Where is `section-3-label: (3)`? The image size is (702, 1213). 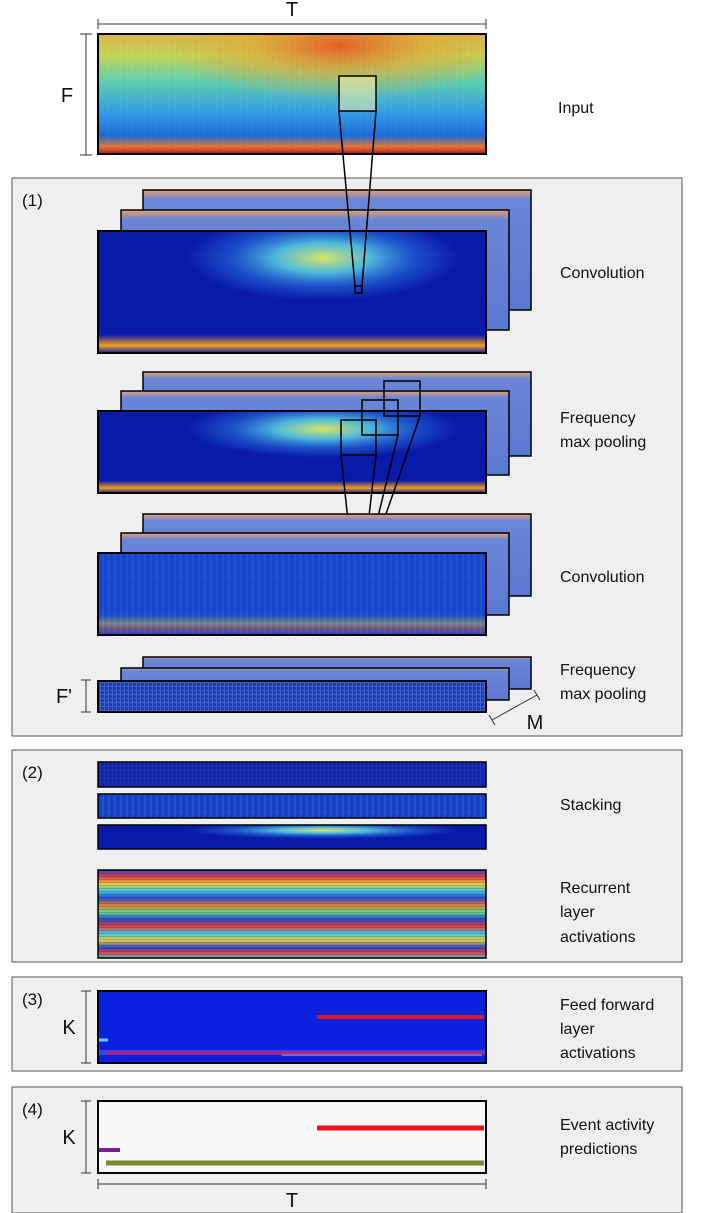
section-3-label: (3) is located at coordinates (32, 999).